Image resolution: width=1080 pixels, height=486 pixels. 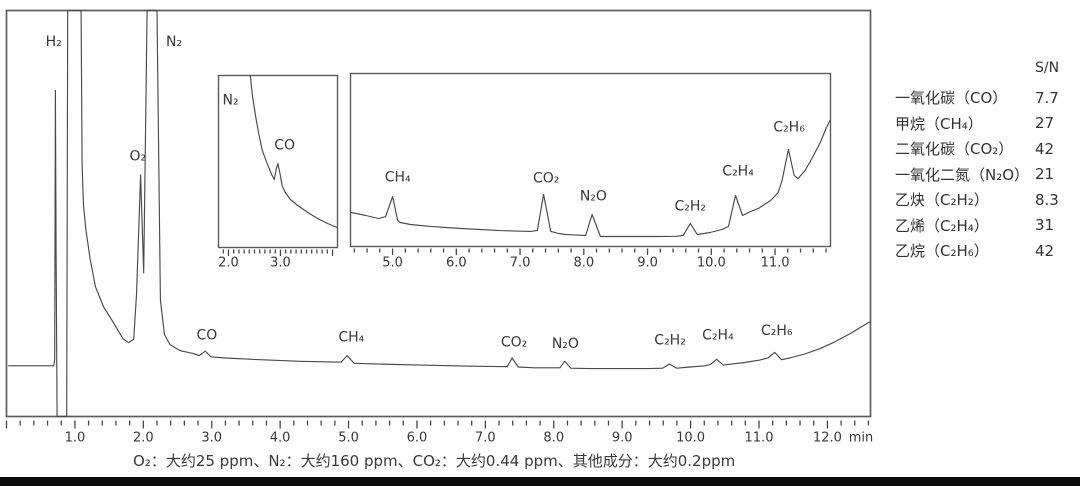 I want to click on sn-table-row: 一氧化碳（CO） 7.7, so click(x=982, y=98).